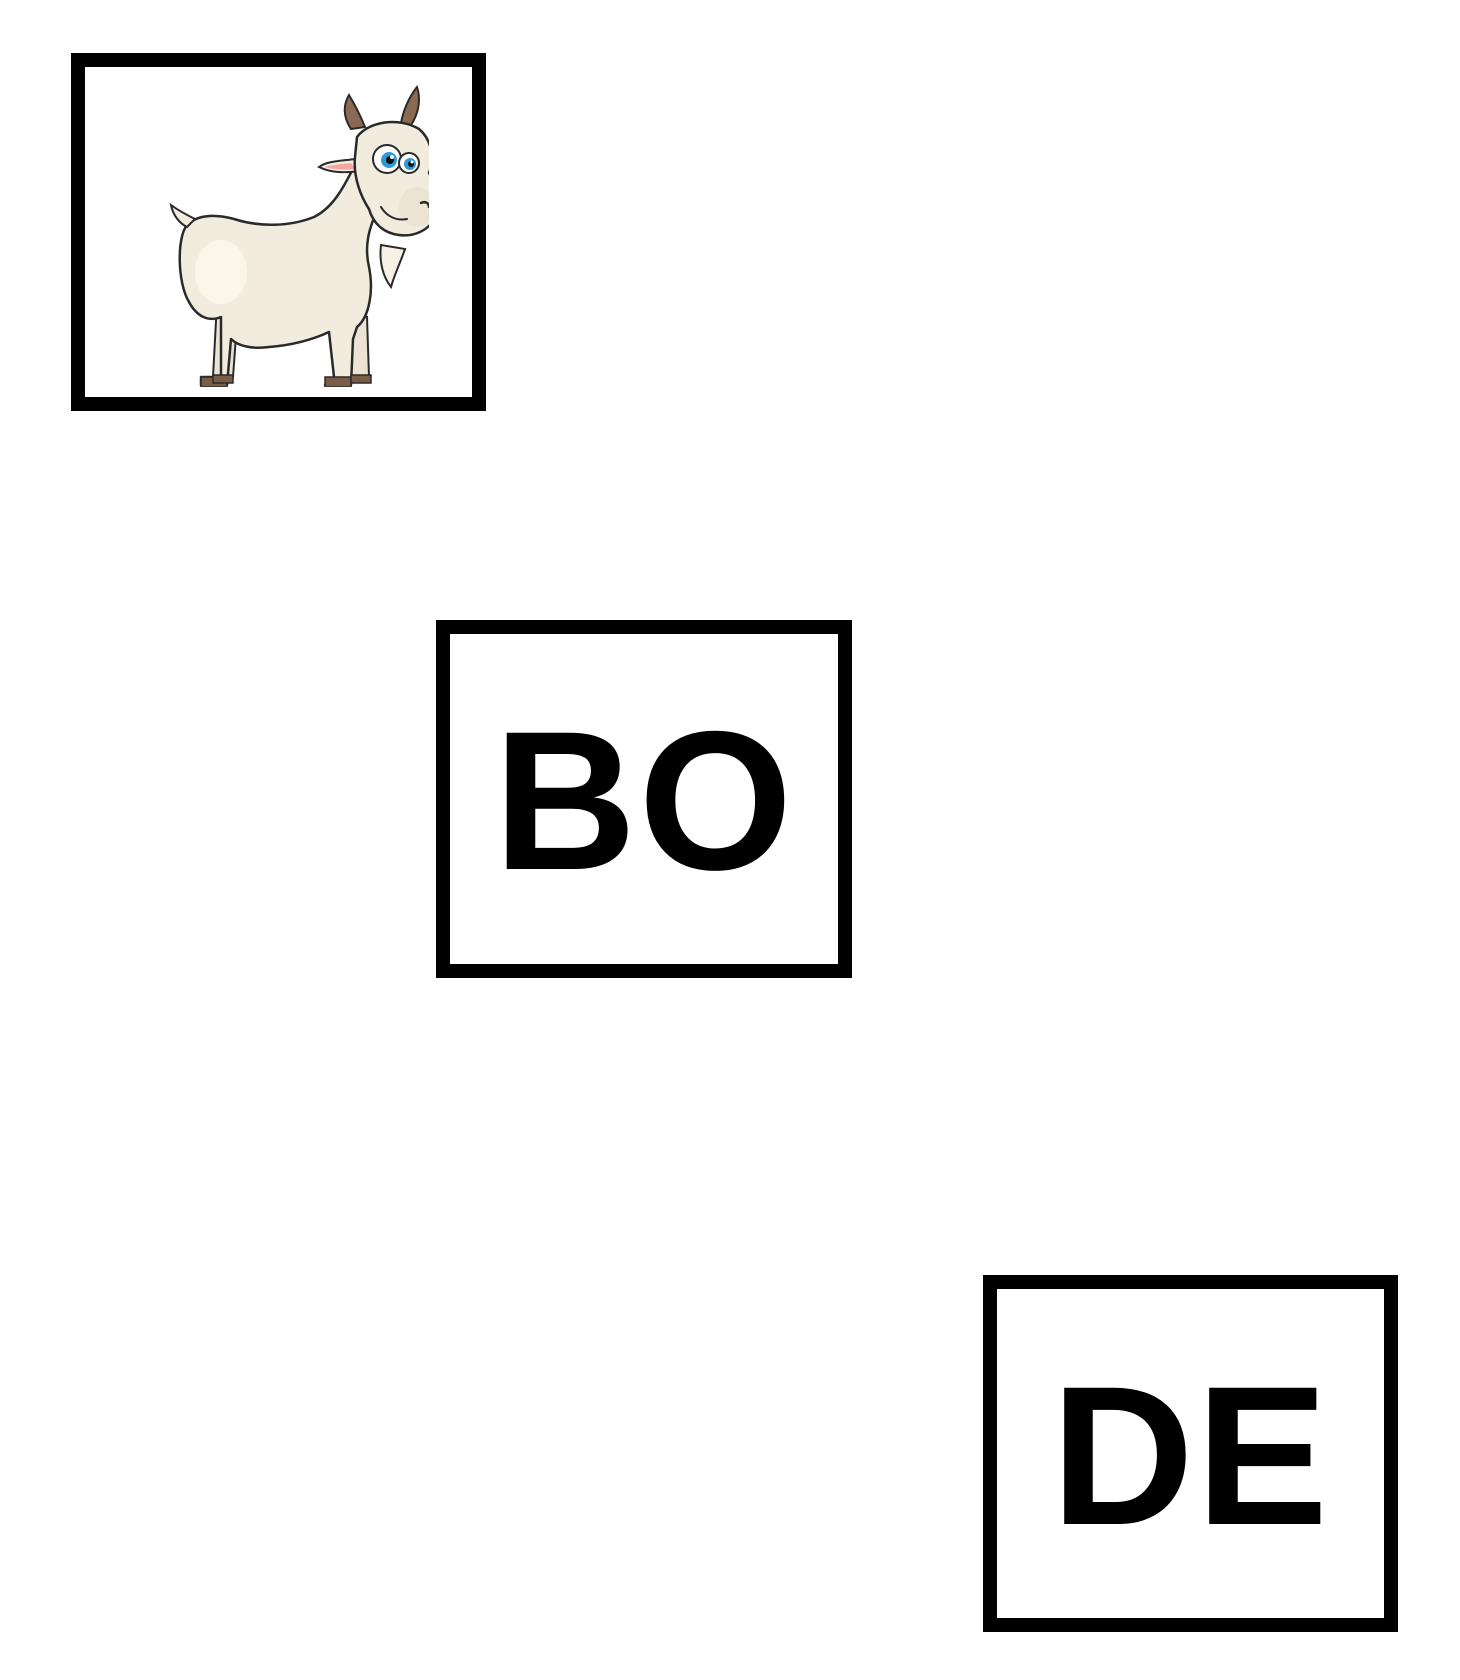 The image size is (1460, 1680). I want to click on goat-picture-card, so click(278, 232).